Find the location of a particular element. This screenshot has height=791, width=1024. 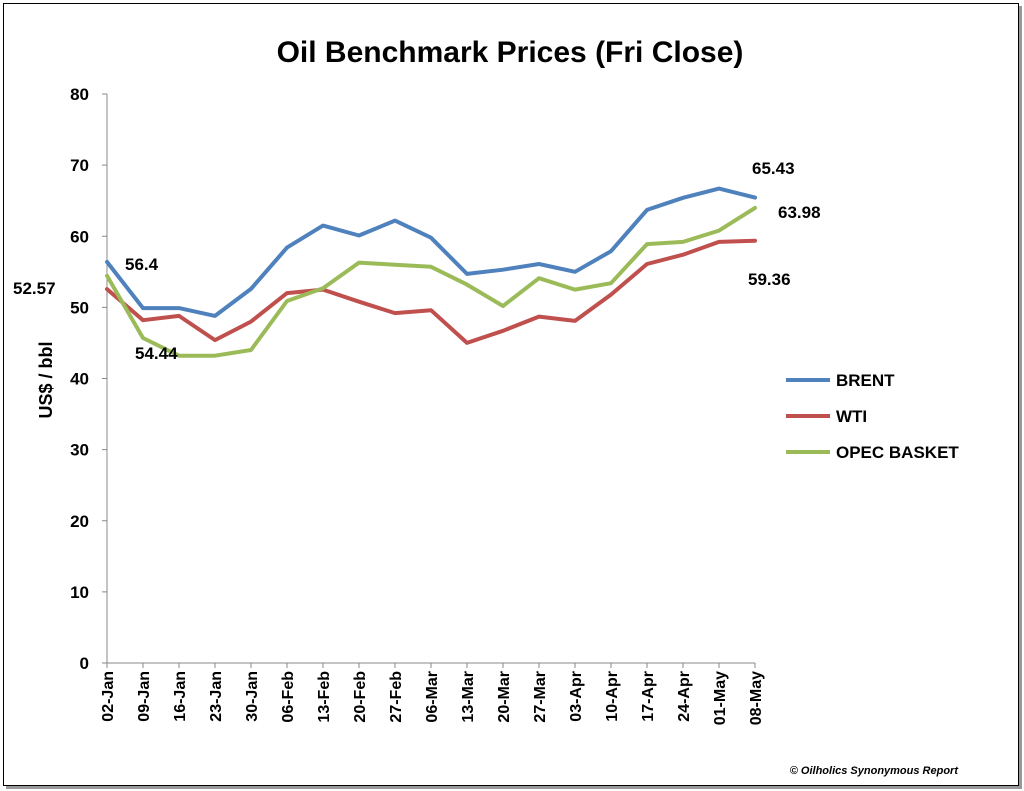

x-tick-label: 06-Feb is located at coordinates (288, 697).